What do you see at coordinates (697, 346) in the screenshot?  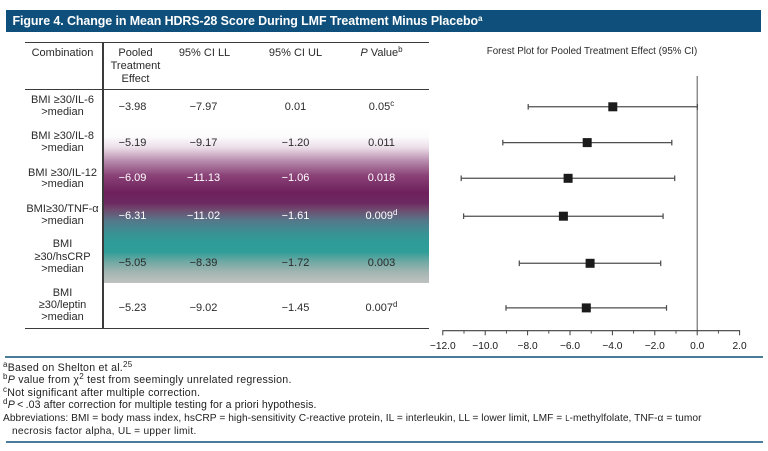 I see `svg-text: 0.0` at bounding box center [697, 346].